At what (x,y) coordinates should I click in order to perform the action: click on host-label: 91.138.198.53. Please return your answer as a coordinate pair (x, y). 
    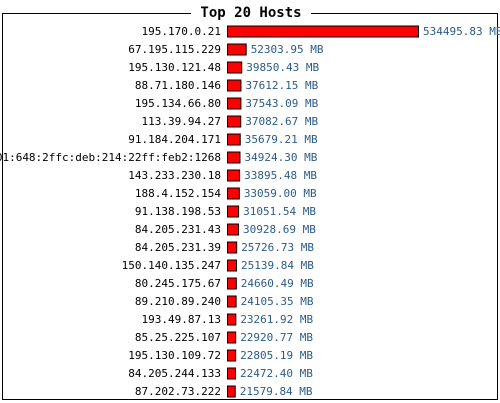
    Looking at the image, I should click on (178, 211).